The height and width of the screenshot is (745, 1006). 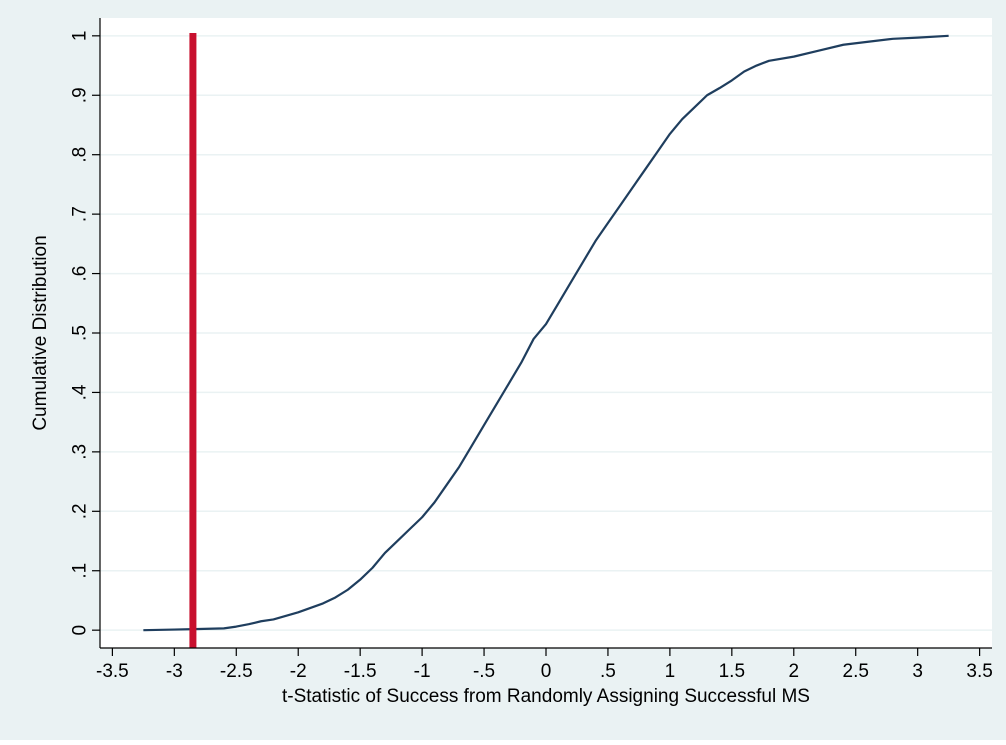 I want to click on y-tick-label-3: .3, so click(x=80, y=452).